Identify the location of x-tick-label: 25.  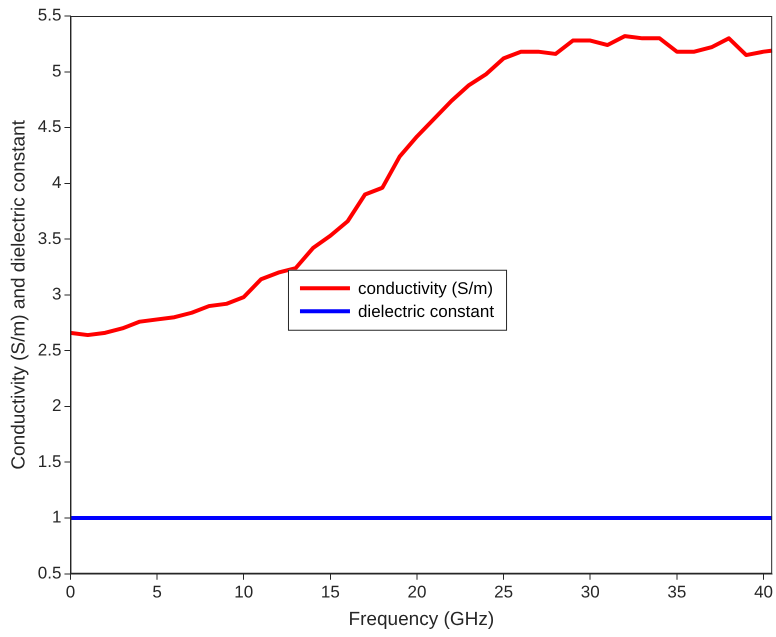
(504, 592).